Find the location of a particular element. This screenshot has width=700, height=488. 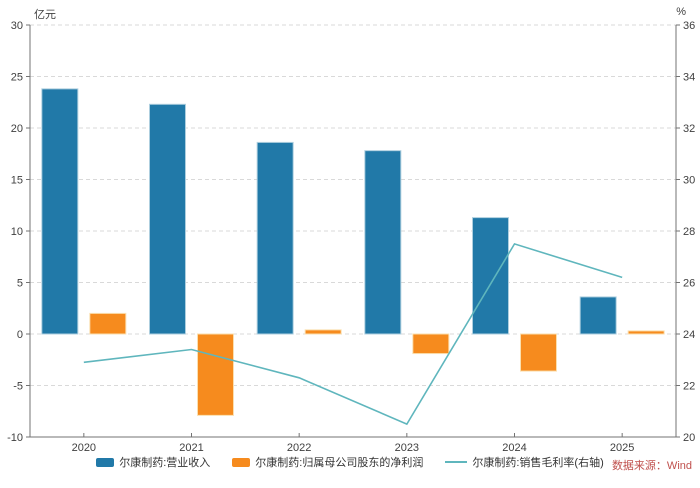

right-tick-label: 26 is located at coordinates (689, 284).